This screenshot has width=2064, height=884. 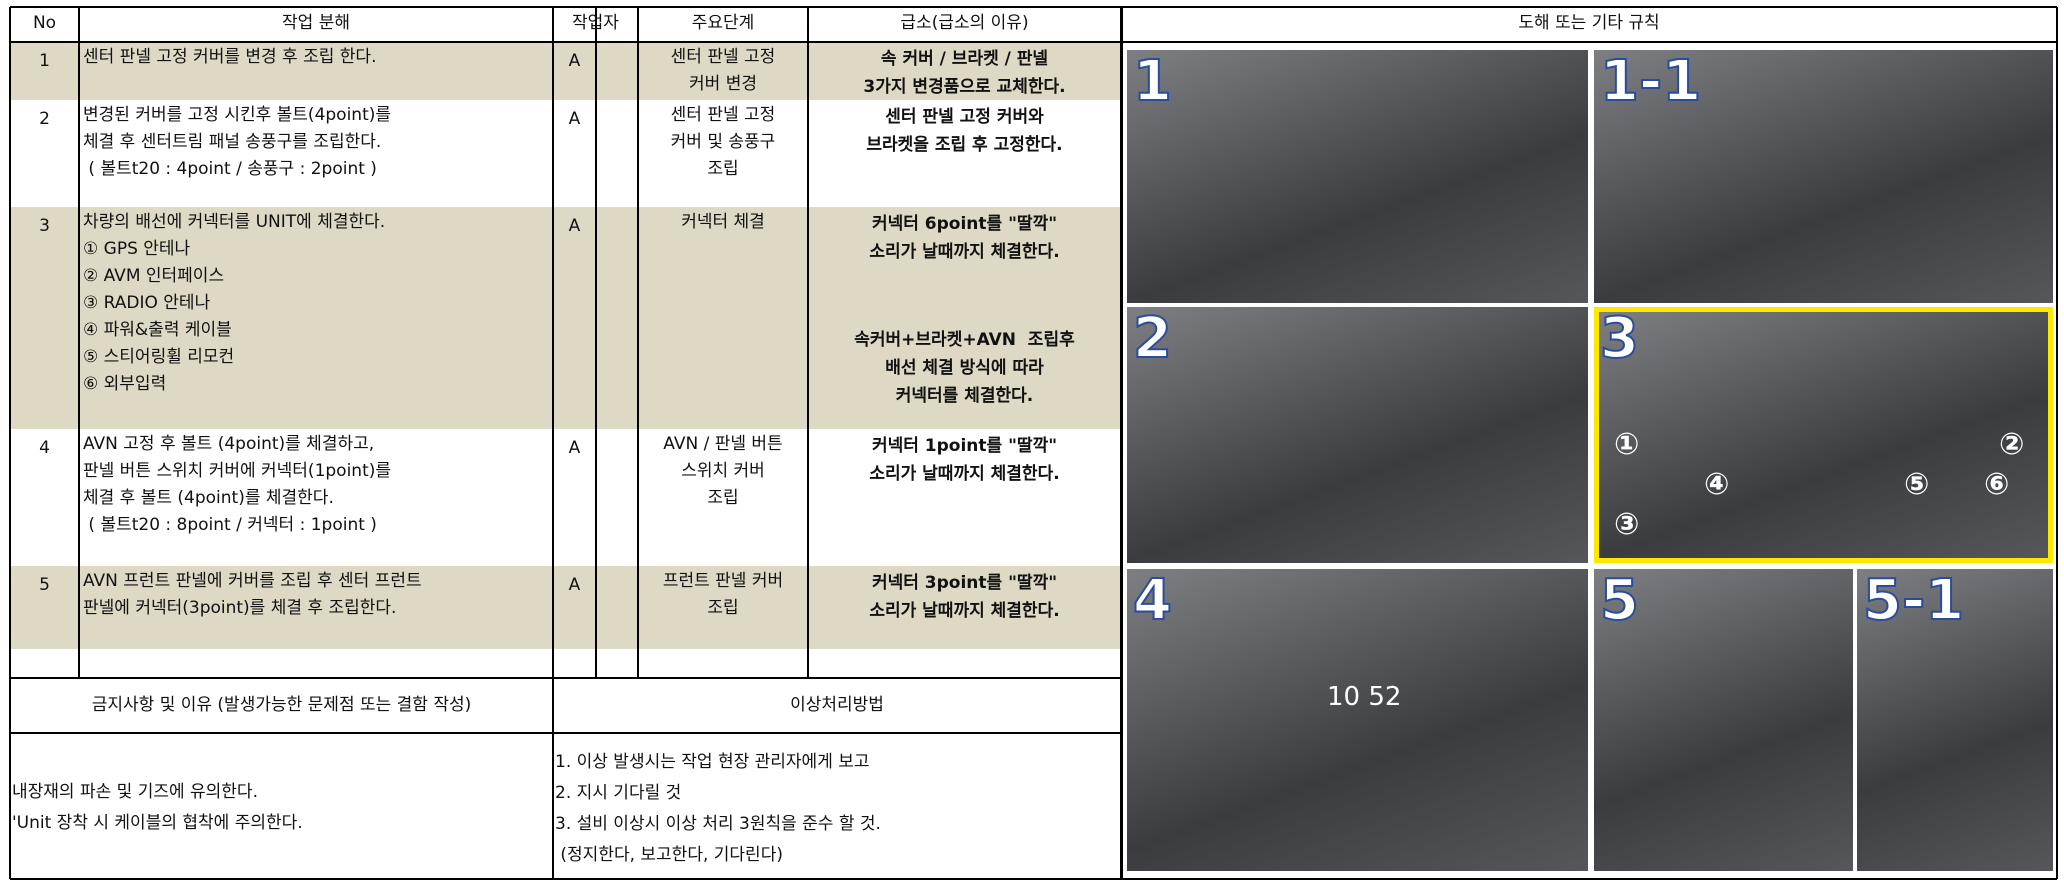 I want to click on step-text: ( 볼트t20 : 8point / 커넥터 : 1point ), so click(x=230, y=525).